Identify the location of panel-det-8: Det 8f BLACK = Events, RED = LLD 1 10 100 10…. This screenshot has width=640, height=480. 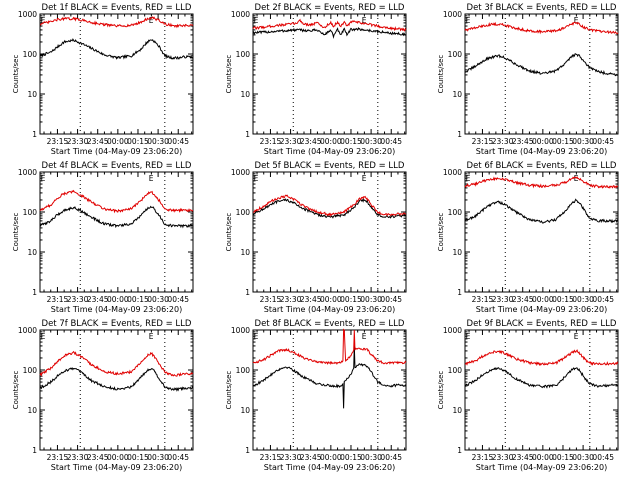
(316, 395).